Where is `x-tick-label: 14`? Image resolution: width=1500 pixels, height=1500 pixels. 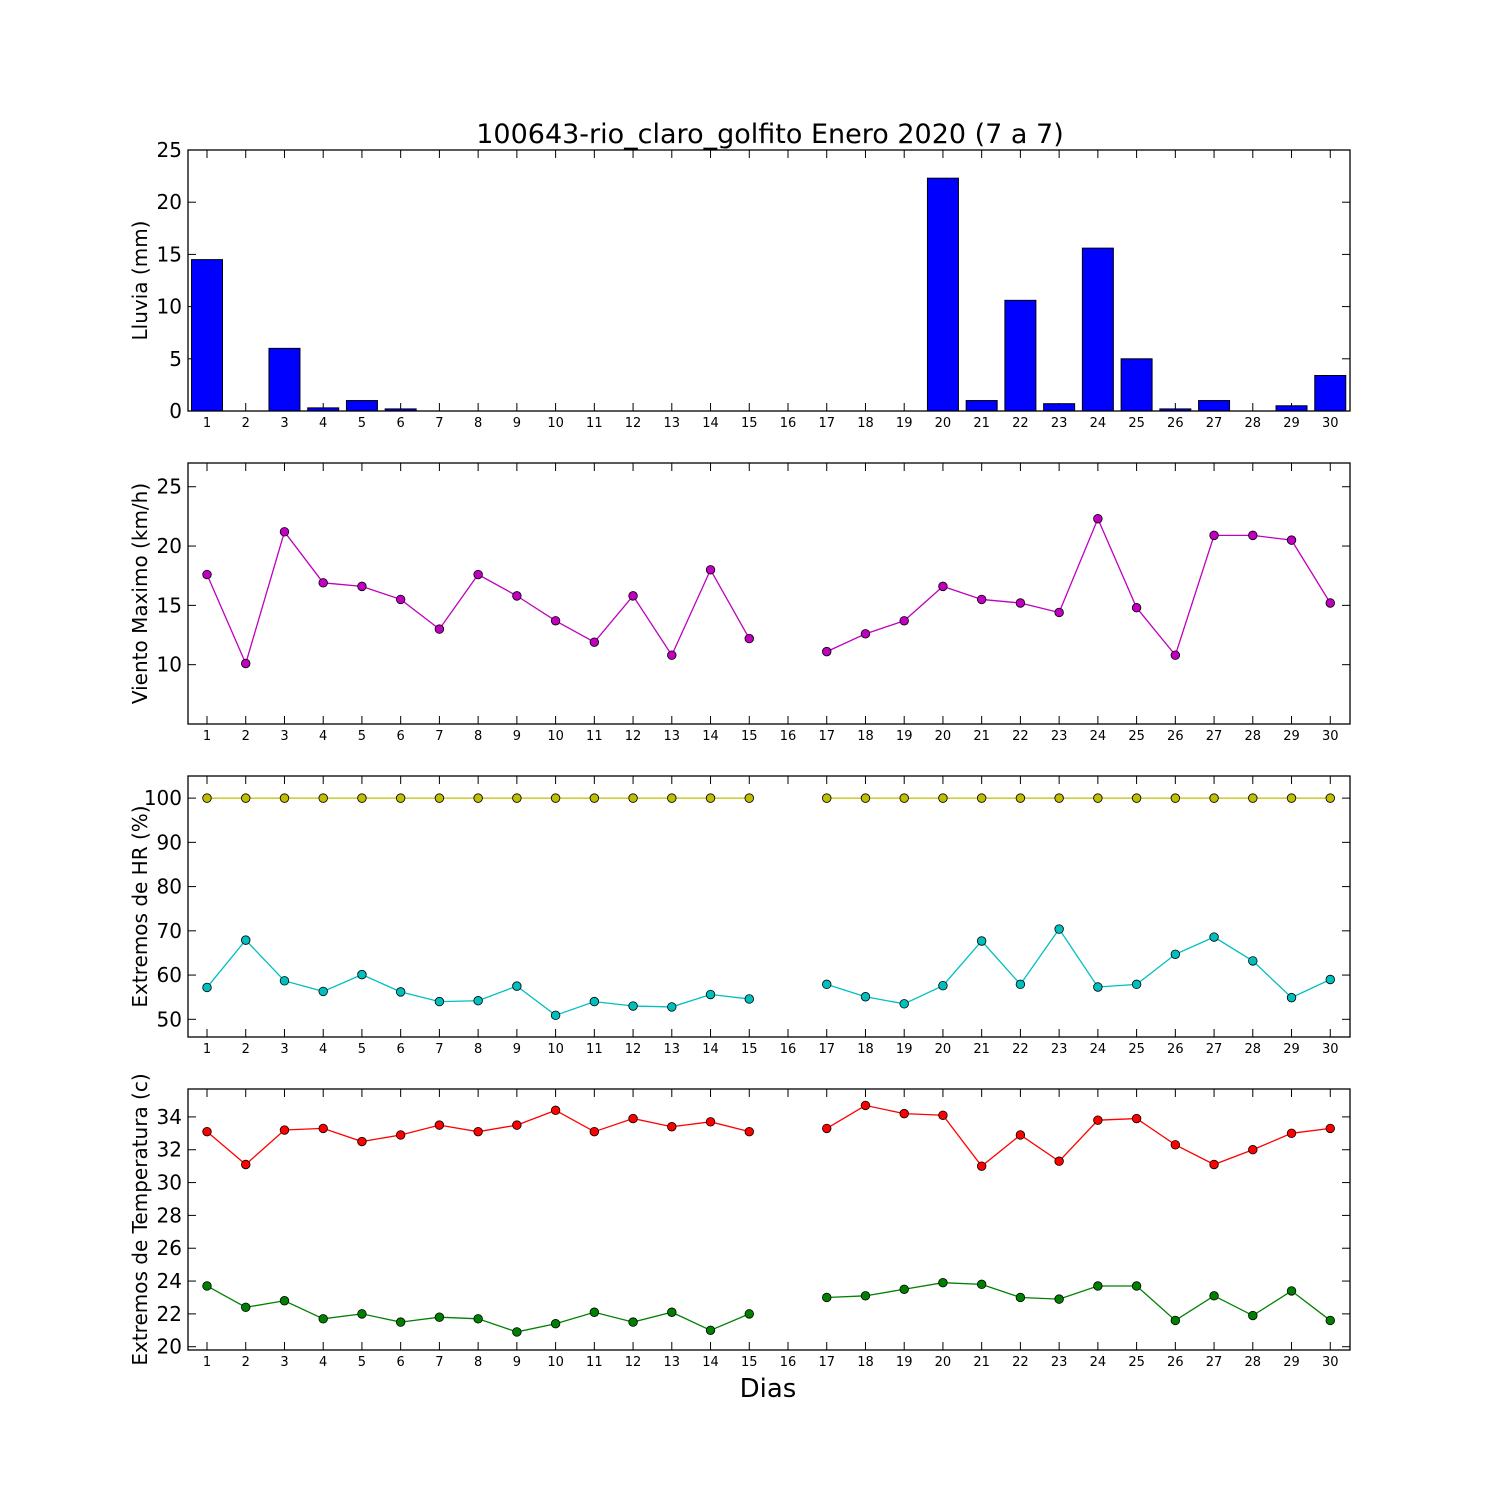
x-tick-label: 14 is located at coordinates (710, 736).